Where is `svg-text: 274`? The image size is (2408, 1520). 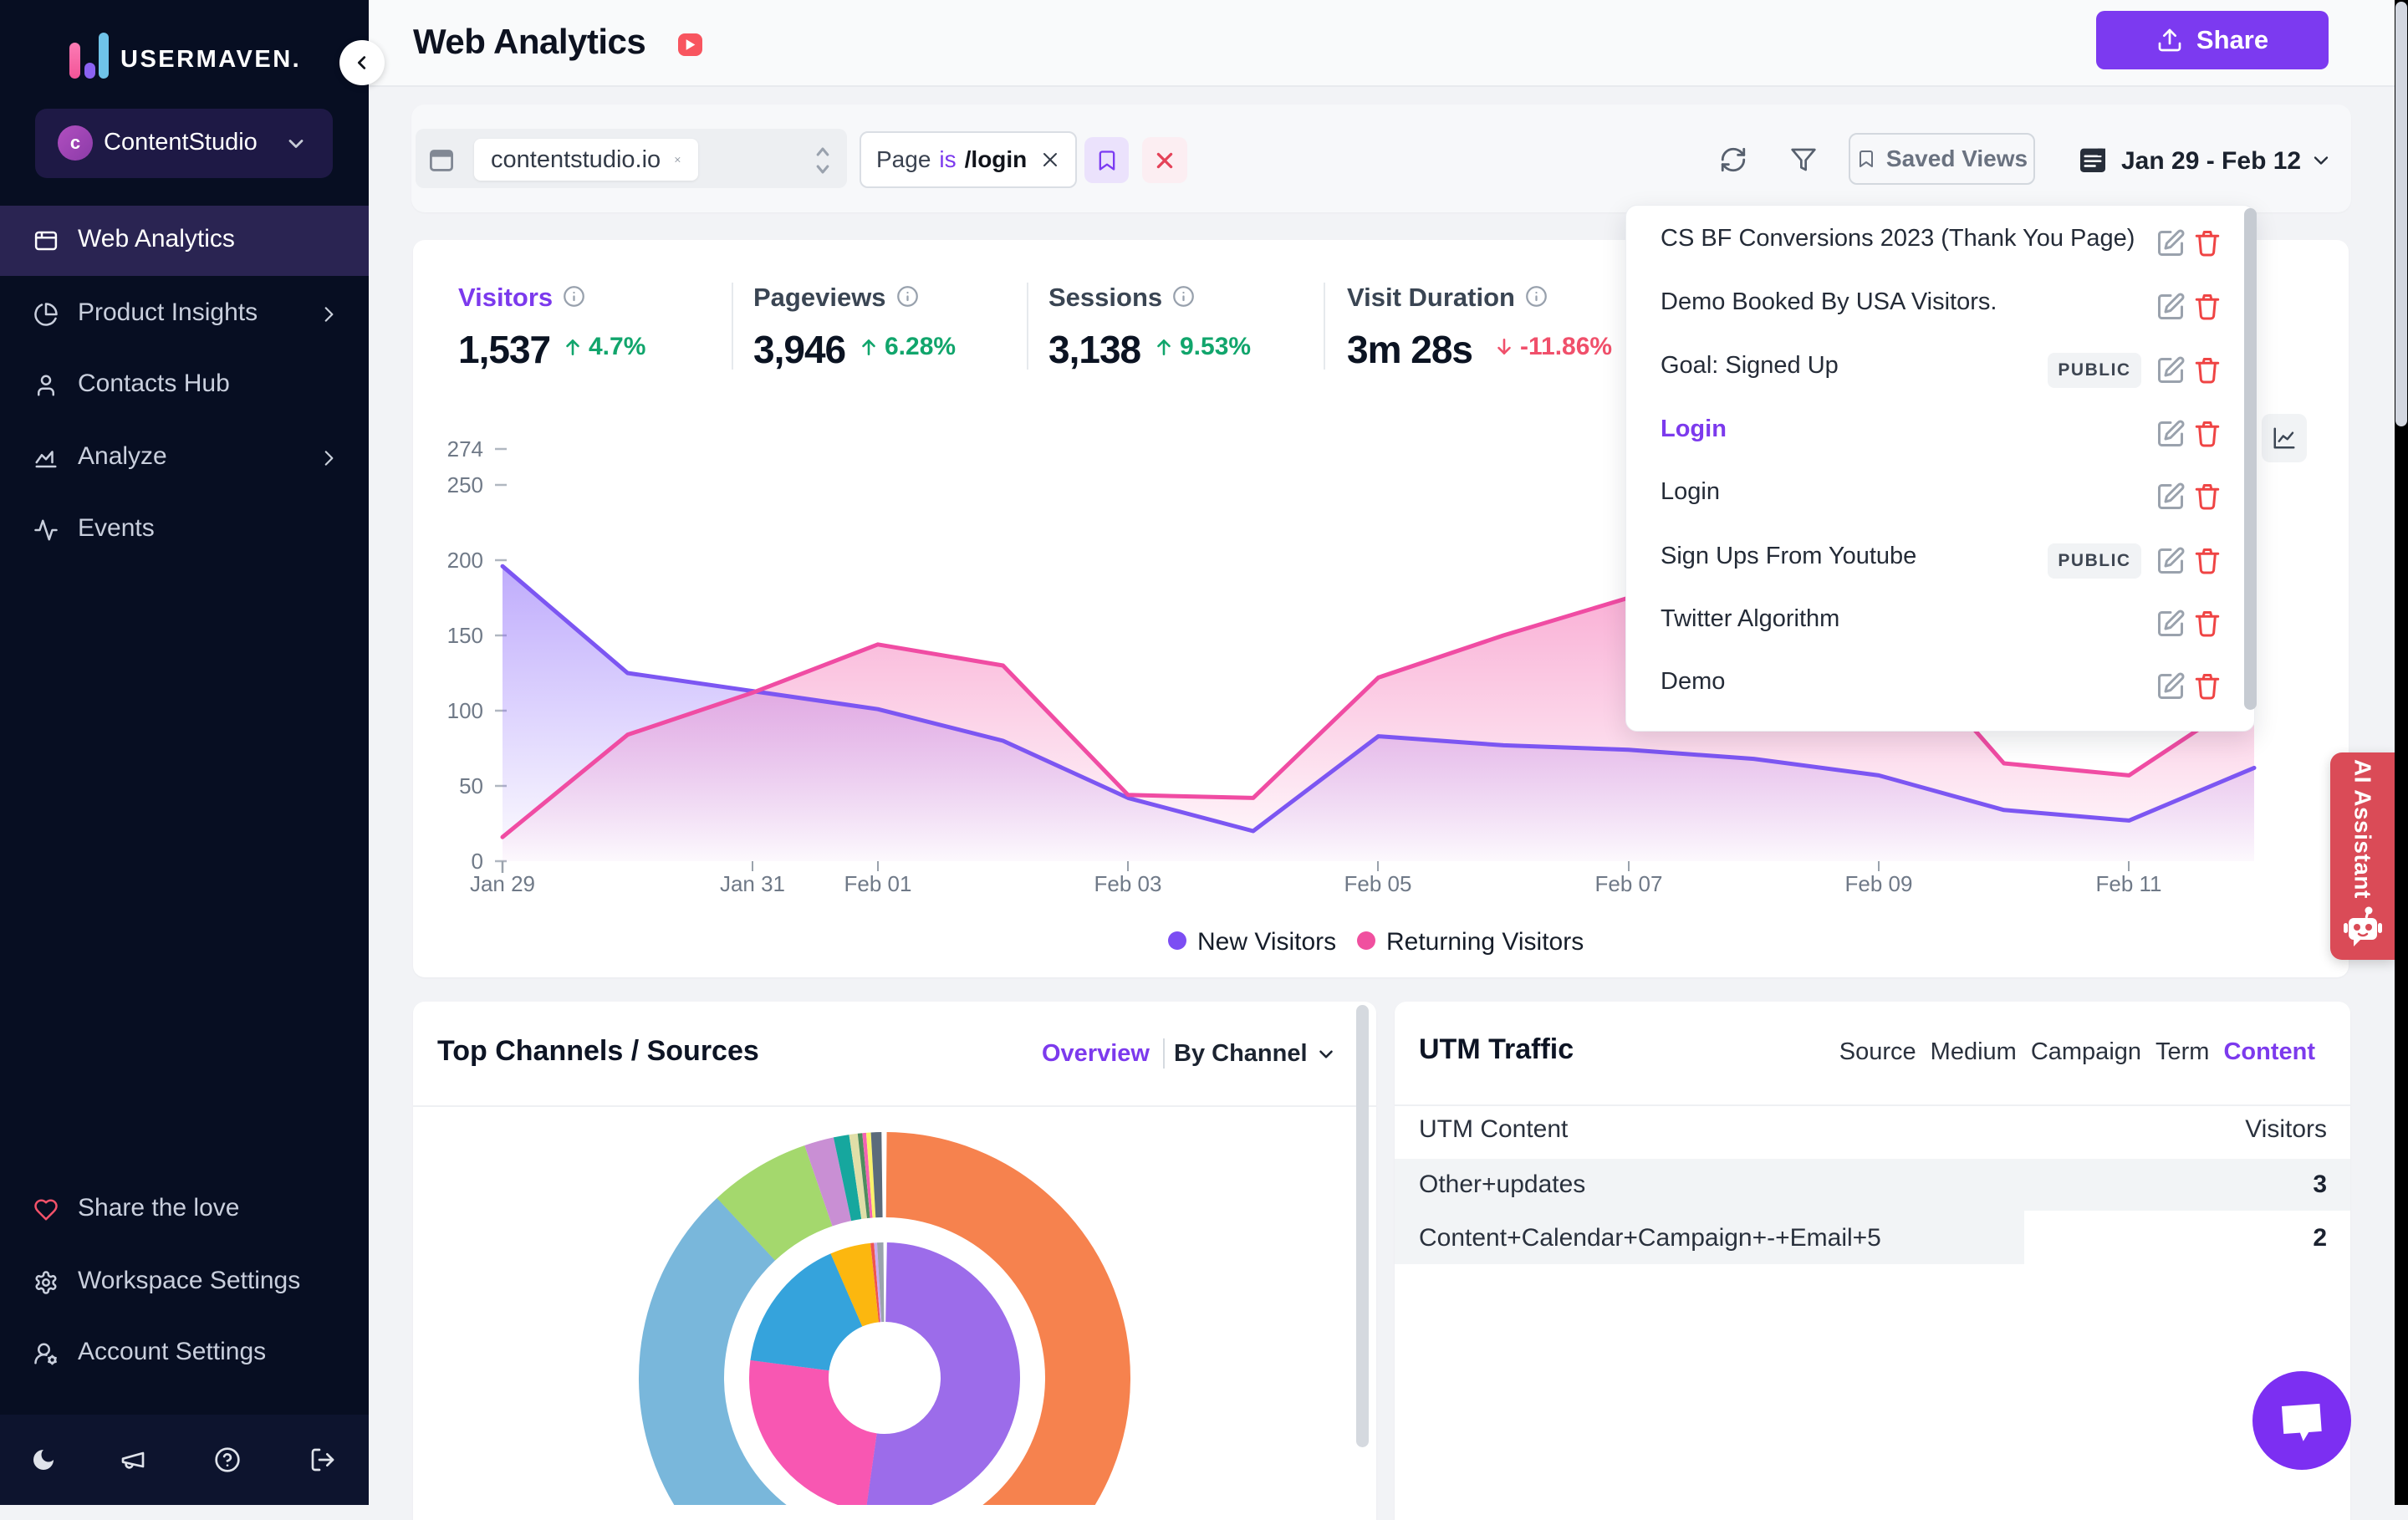 svg-text: 274 is located at coordinates (465, 449).